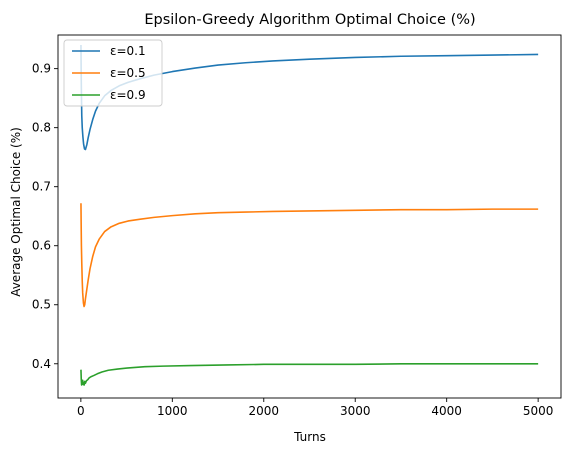 The width and height of the screenshot is (567, 459). What do you see at coordinates (538, 411) in the screenshot?
I see `x-tick-label: 5000` at bounding box center [538, 411].